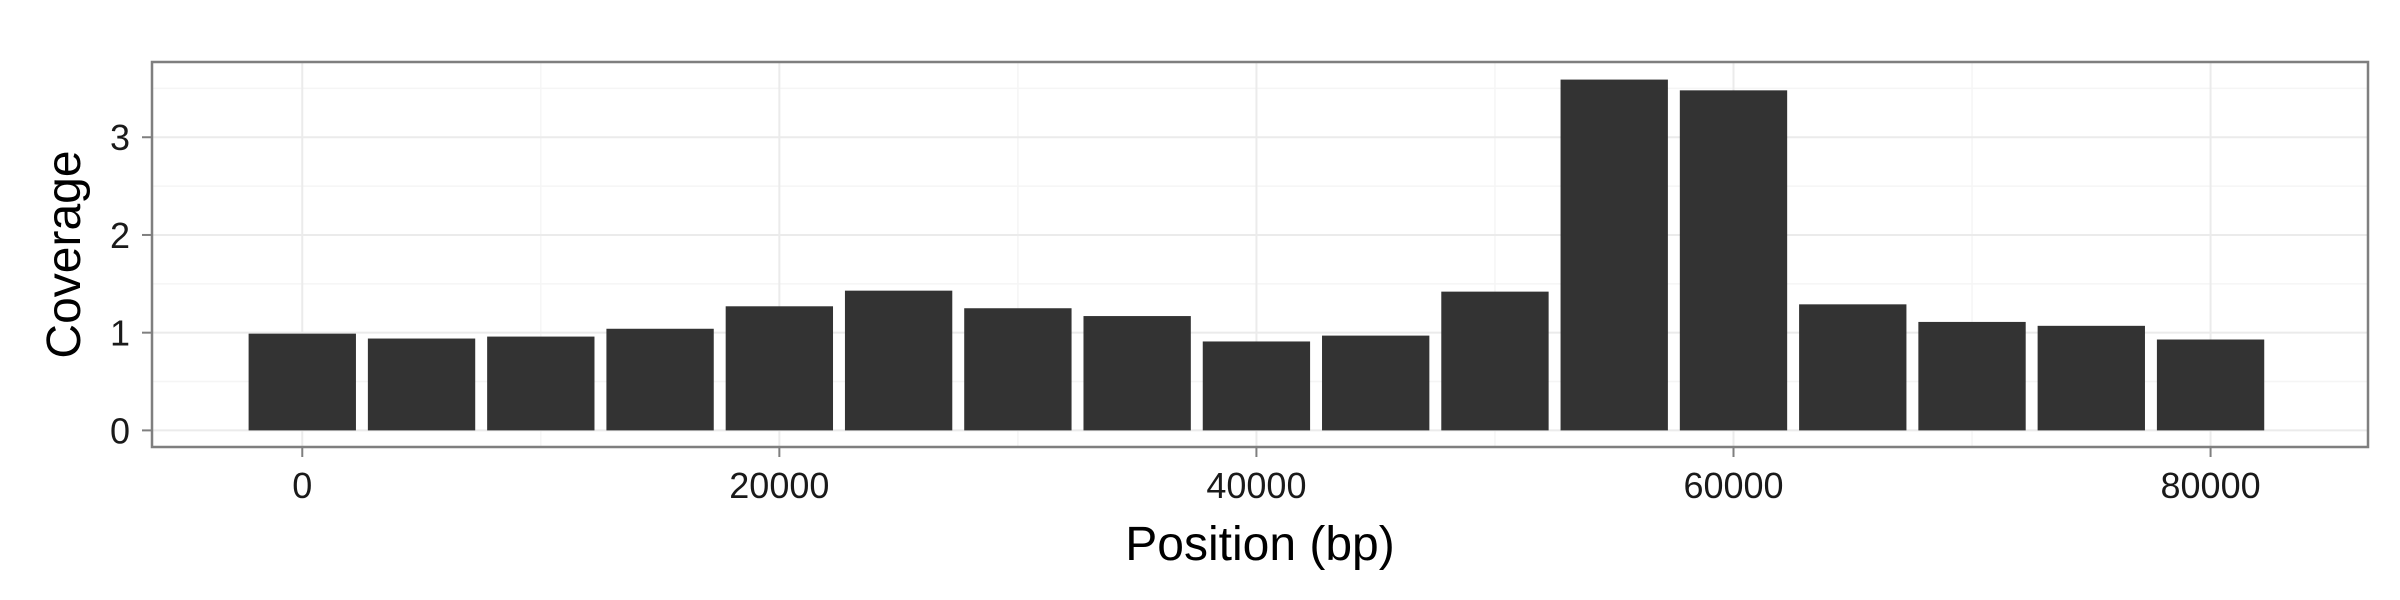 The height and width of the screenshot is (600, 2400). Describe the element at coordinates (64, 254) in the screenshot. I see `y-axis-title: Coverage` at that location.